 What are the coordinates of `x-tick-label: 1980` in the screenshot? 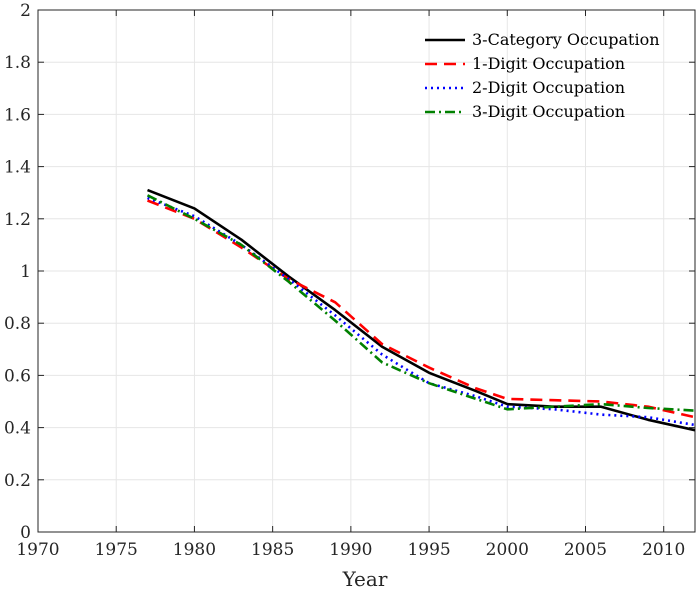 It's located at (194, 550).